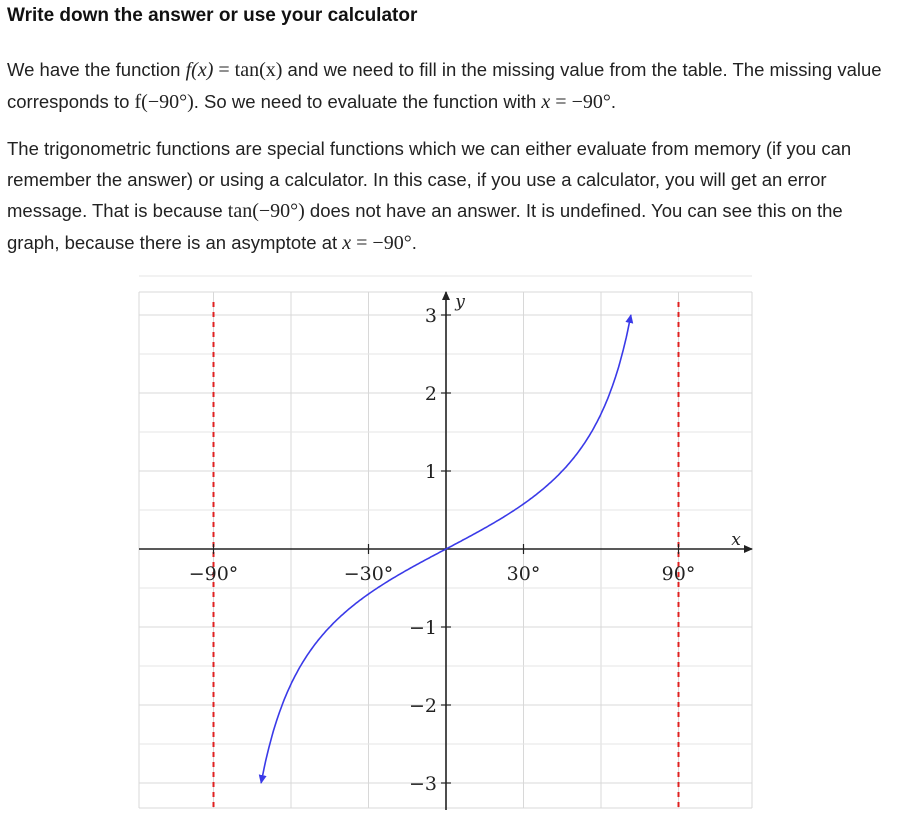  What do you see at coordinates (679, 574) in the screenshot?
I see `x-tick-label: 90°` at bounding box center [679, 574].